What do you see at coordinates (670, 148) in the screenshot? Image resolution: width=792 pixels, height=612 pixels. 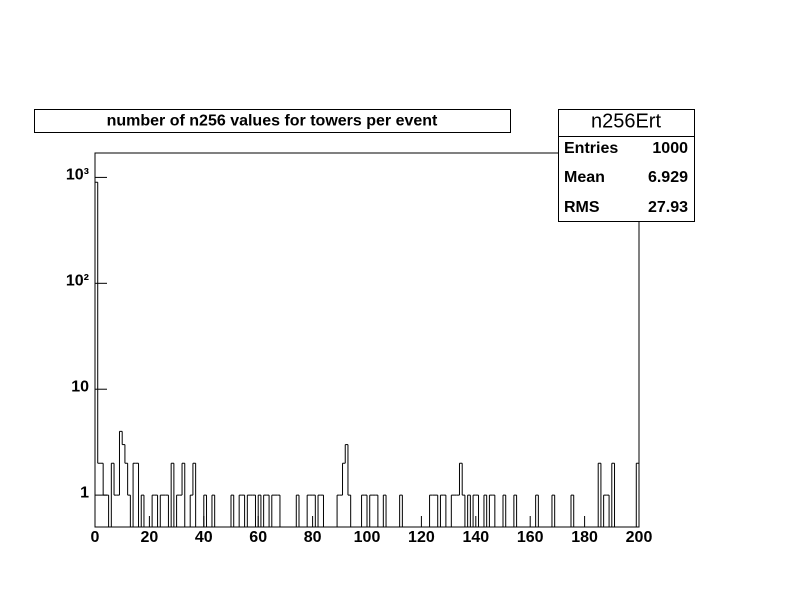 I see `stats-value: 1000` at bounding box center [670, 148].